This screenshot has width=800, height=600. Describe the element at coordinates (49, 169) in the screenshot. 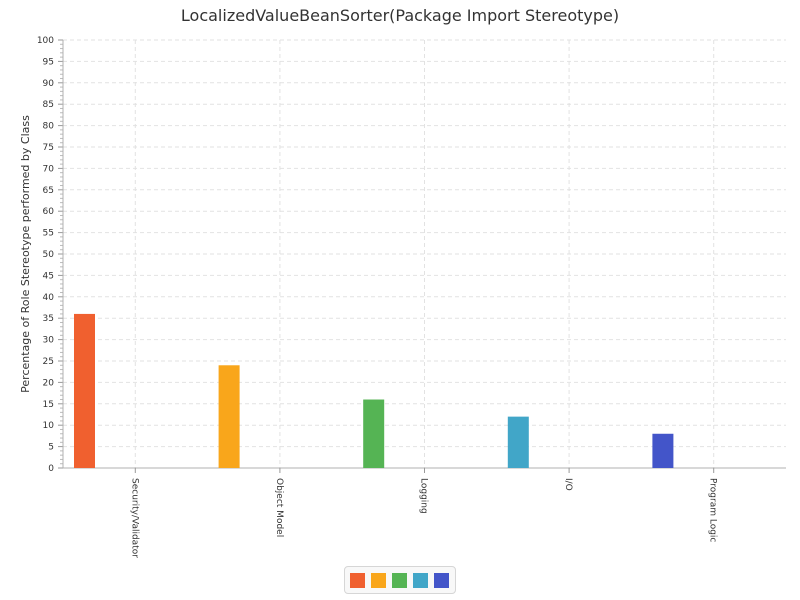

I see `y-tick-label: 70` at that location.